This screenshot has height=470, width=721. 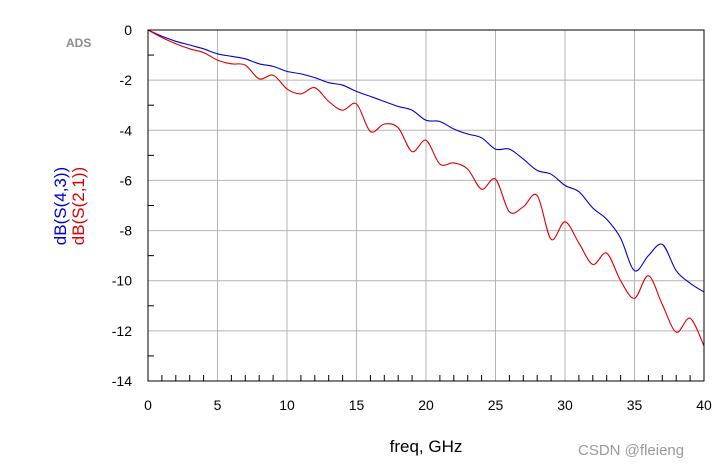 I want to click on y-axis-label-series-2: dB(S(2,1)), so click(x=78, y=206).